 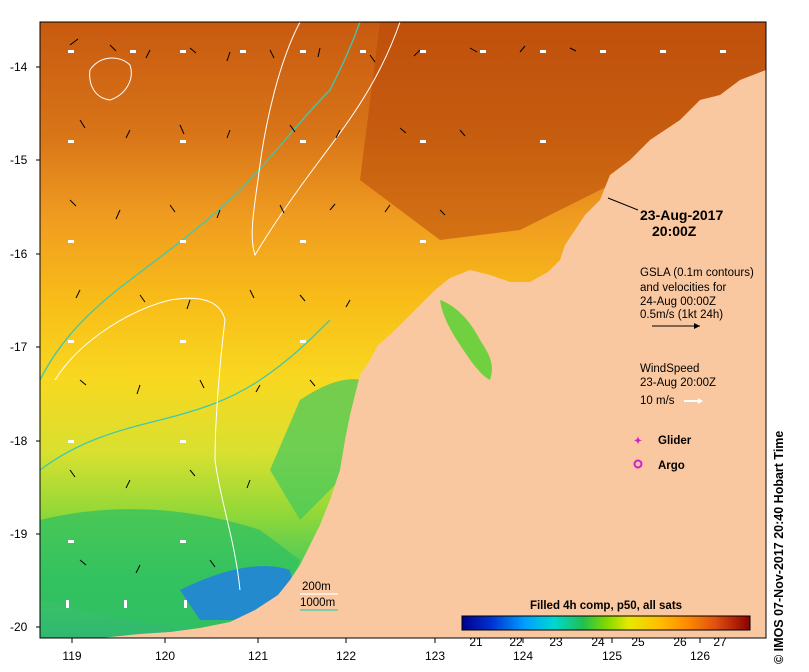 What do you see at coordinates (258, 656) in the screenshot?
I see `lon-tick-label: 121` at bounding box center [258, 656].